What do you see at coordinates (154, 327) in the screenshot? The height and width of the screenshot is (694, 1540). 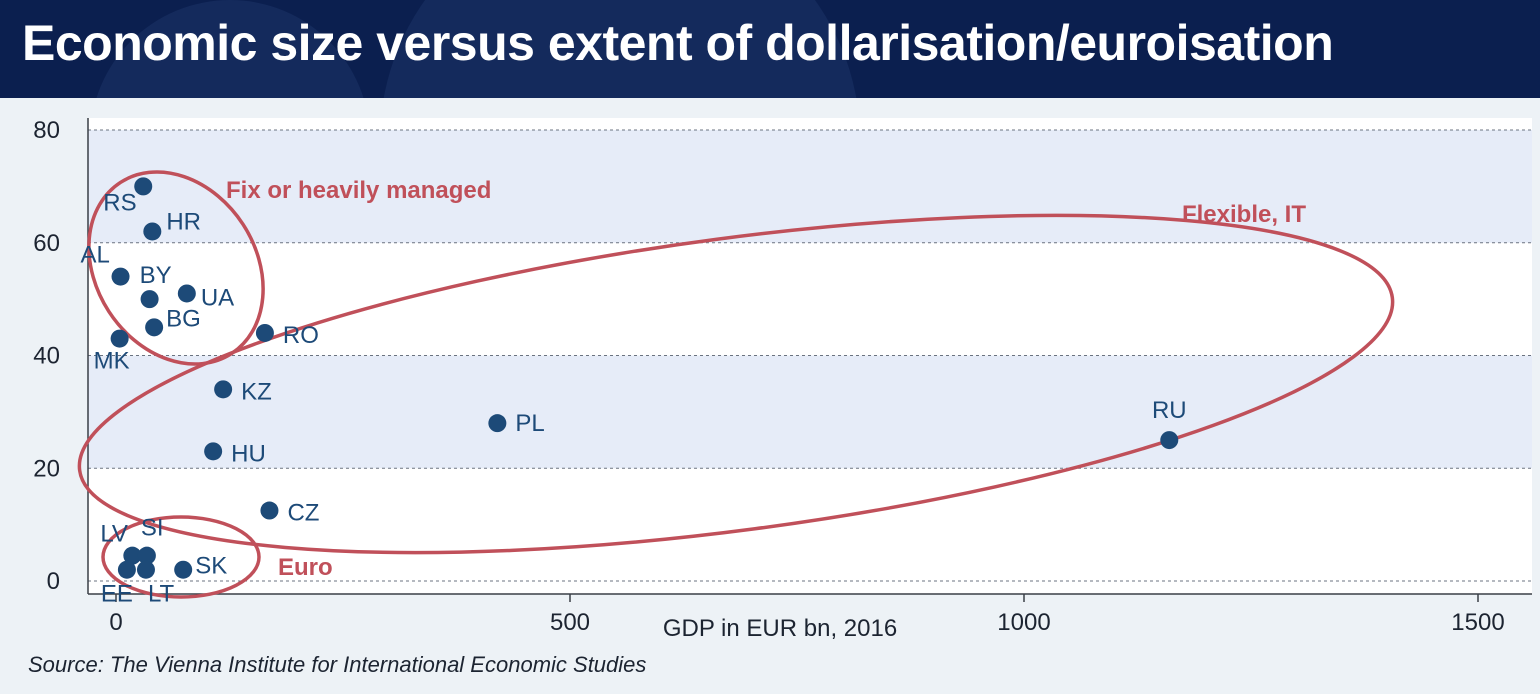 I see `data-point-bg` at bounding box center [154, 327].